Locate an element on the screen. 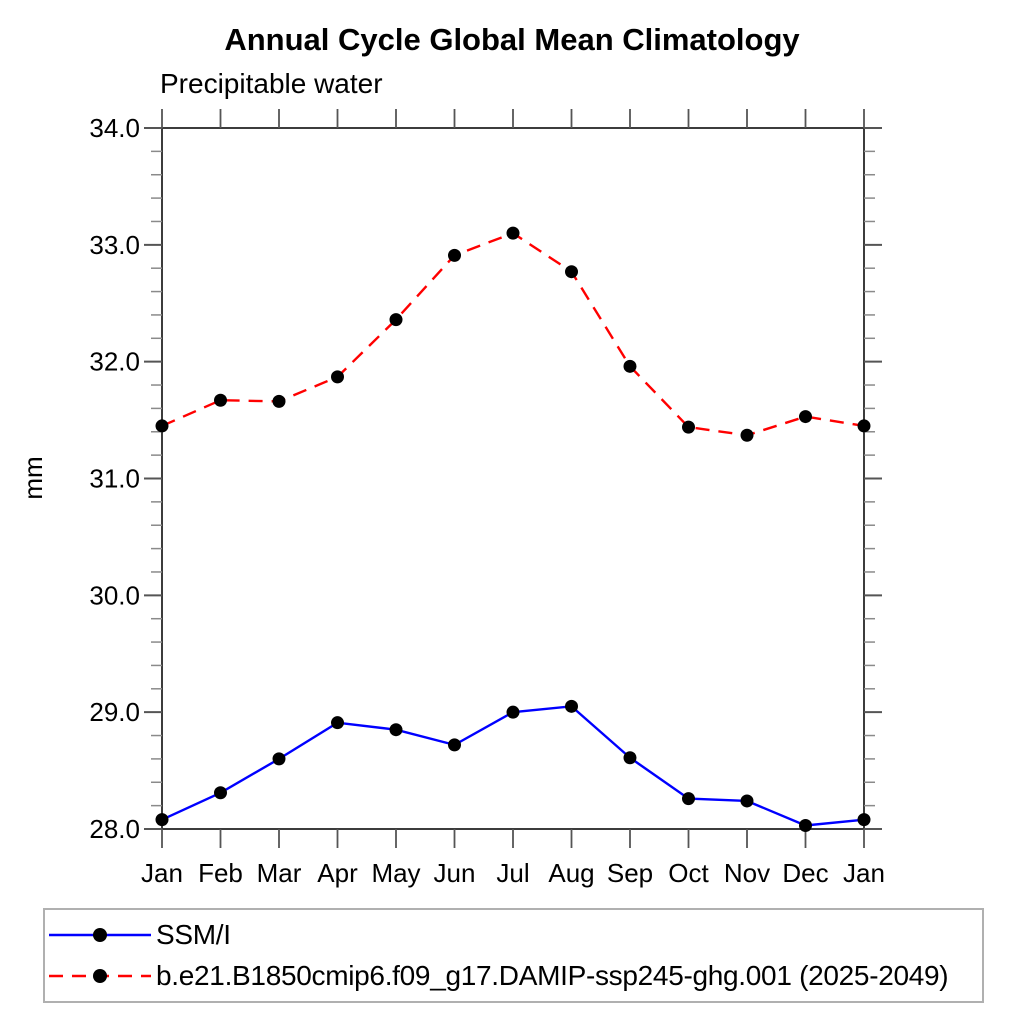 Image resolution: width=1024 pixels, height=1024 pixels. svg-text: Sep is located at coordinates (630, 873).